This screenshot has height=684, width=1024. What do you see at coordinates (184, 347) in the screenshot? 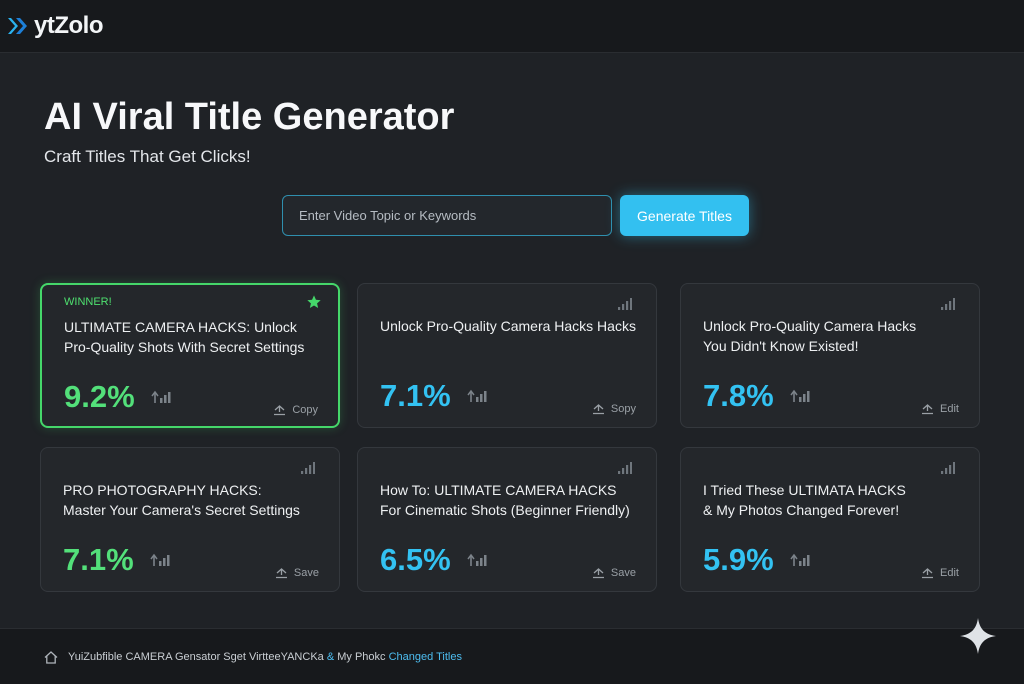
I see `card-title-line: Pro-Quality Shots With Secret Settings` at bounding box center [184, 347].